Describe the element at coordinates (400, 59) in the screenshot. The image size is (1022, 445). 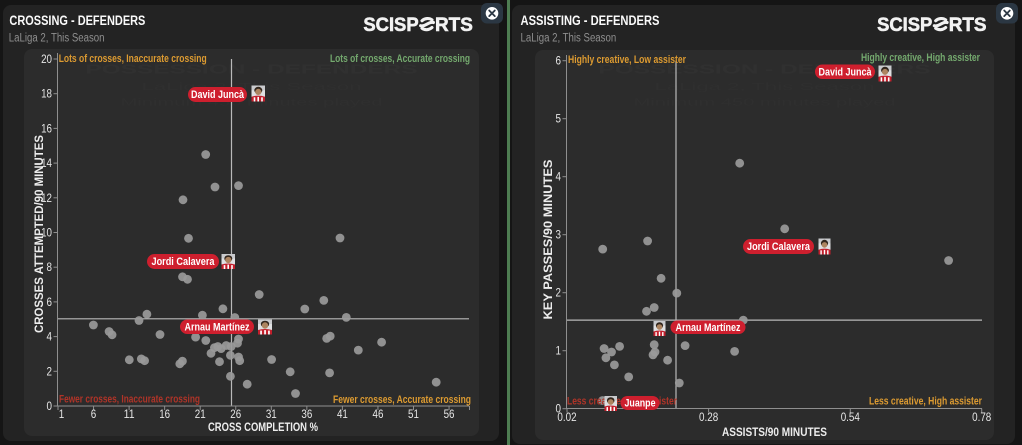
I see `svg-text:Lots of crosses, Accurate cros: Lots of crosses, Accurate crossing` at that location.